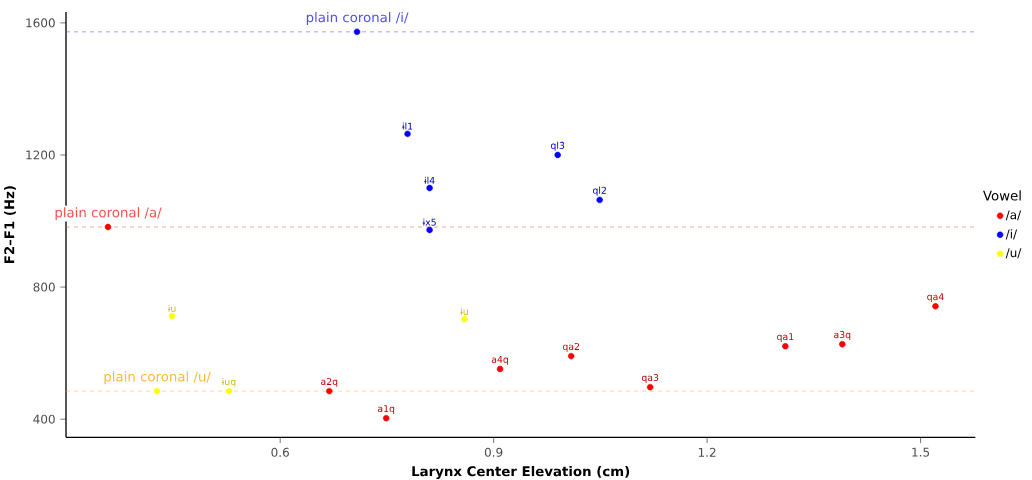 The image size is (1032, 480). I want to click on x-axis-title: Larynx Center Elevation (cm), so click(521, 472).